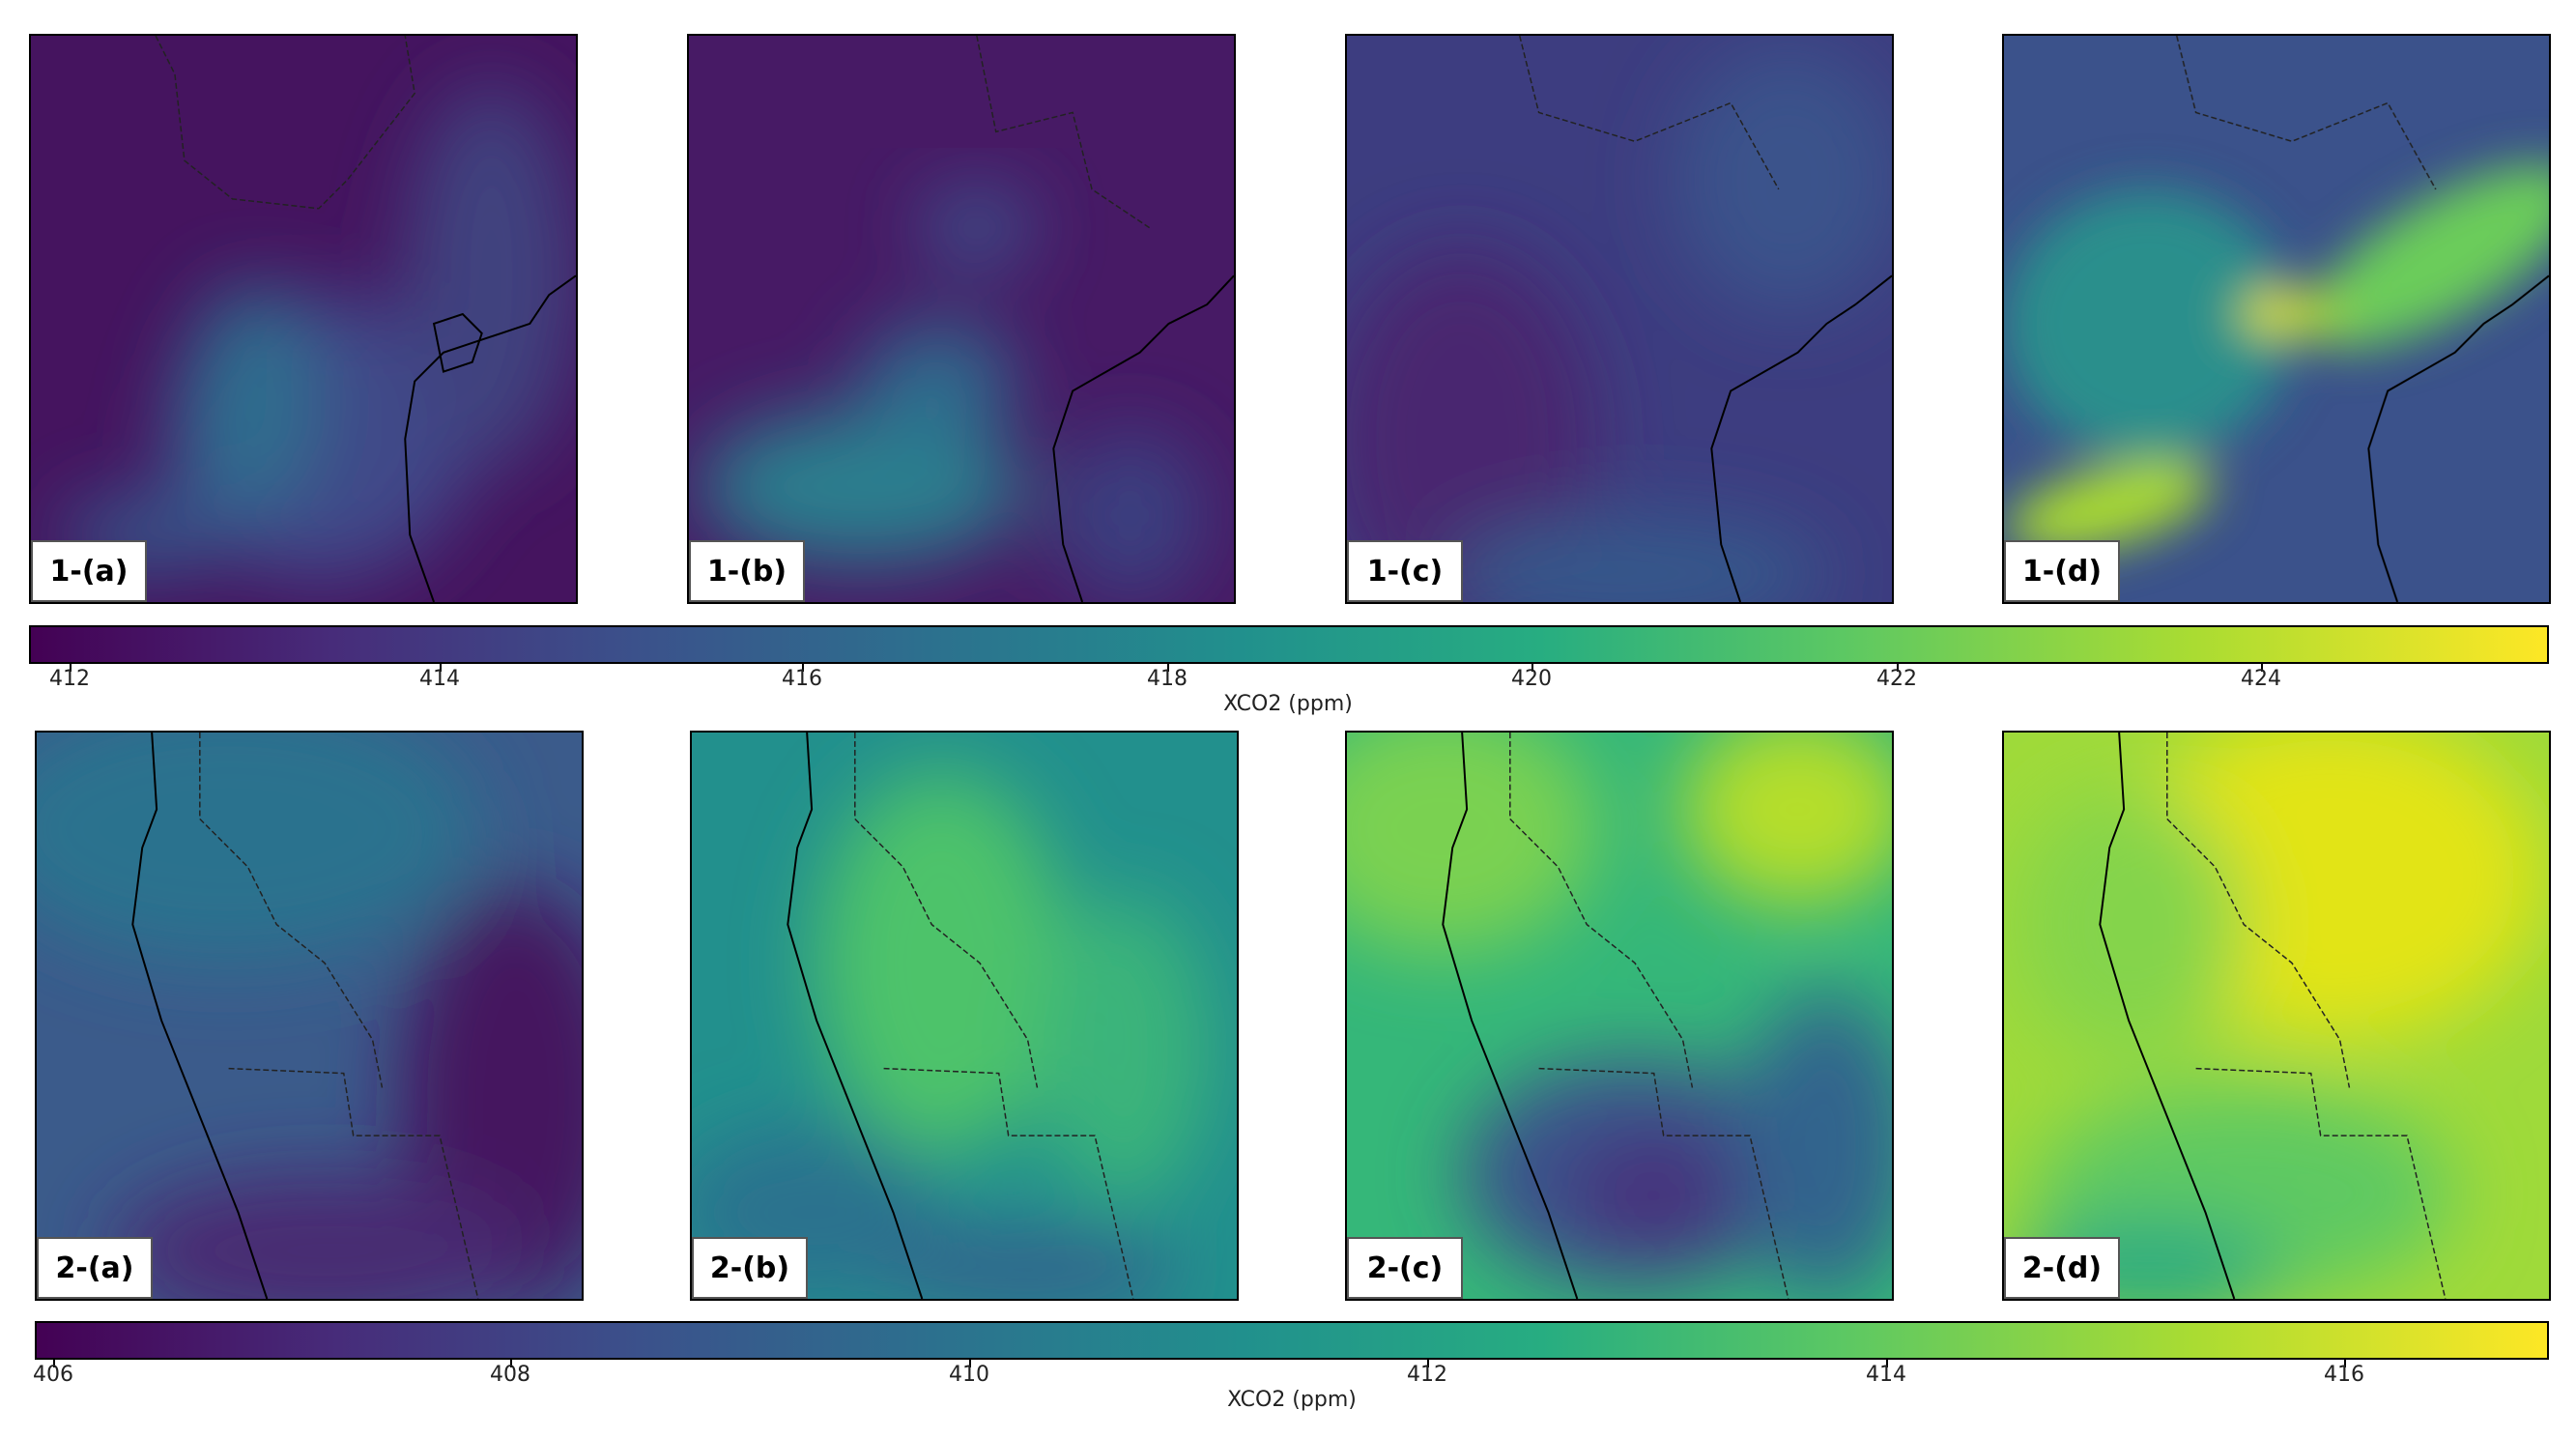  Describe the element at coordinates (1427, 1375) in the screenshot. I see `colorbar-2-tick: 412` at that location.